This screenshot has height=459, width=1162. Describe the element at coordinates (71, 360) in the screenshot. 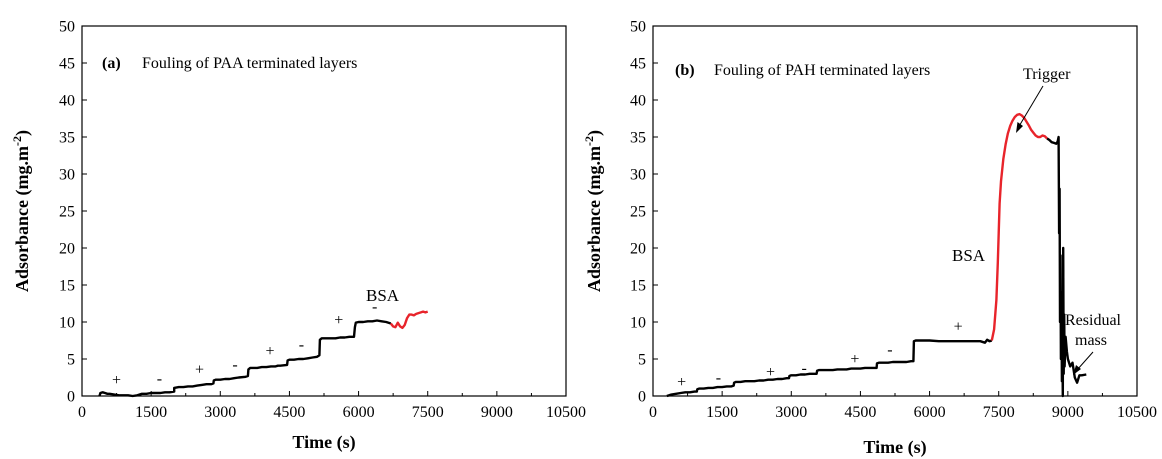

I see `panel-a-y-tick-label: 5` at that location.